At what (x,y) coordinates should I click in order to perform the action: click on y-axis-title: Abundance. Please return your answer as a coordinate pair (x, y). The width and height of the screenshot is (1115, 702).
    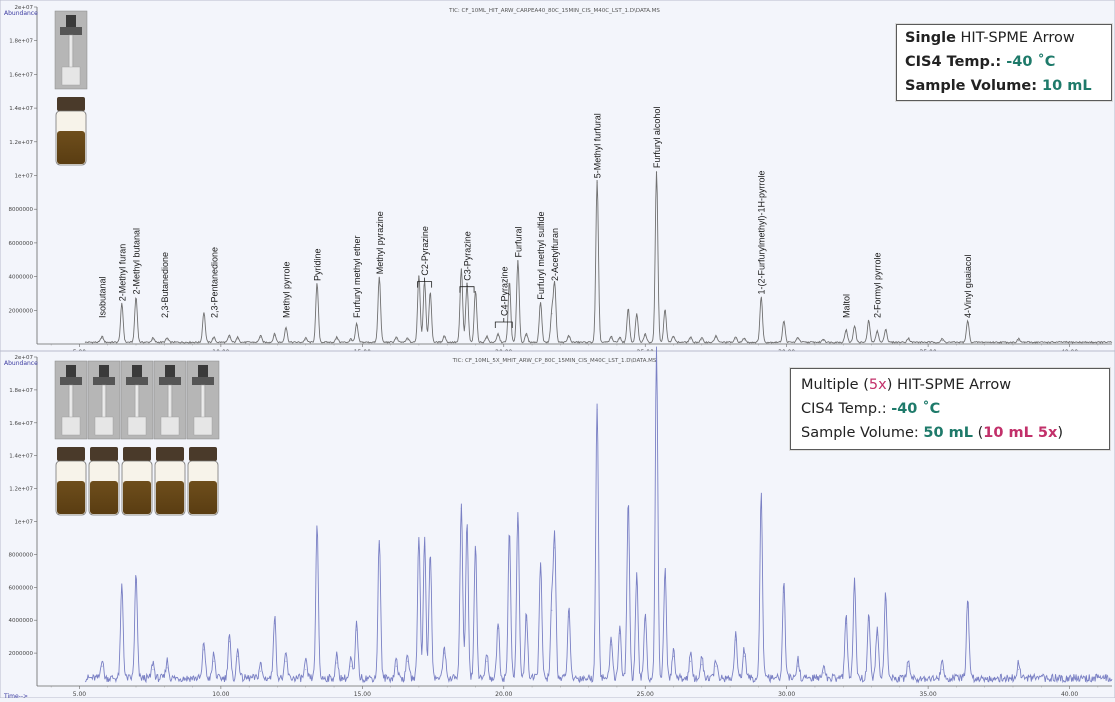
    Looking at the image, I should click on (21, 13).